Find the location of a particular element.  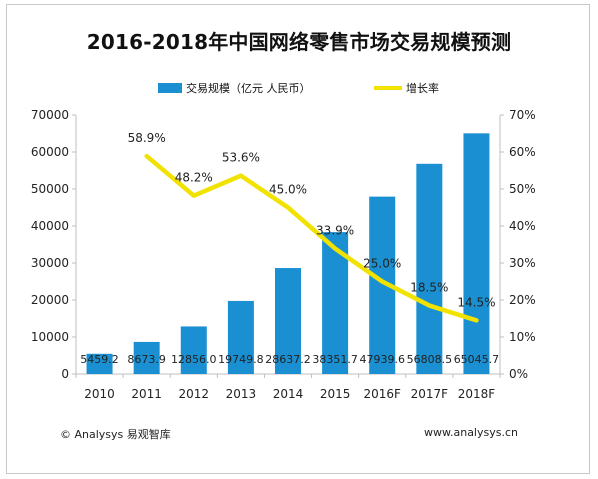

x-tick-label: 2016F is located at coordinates (382, 394).